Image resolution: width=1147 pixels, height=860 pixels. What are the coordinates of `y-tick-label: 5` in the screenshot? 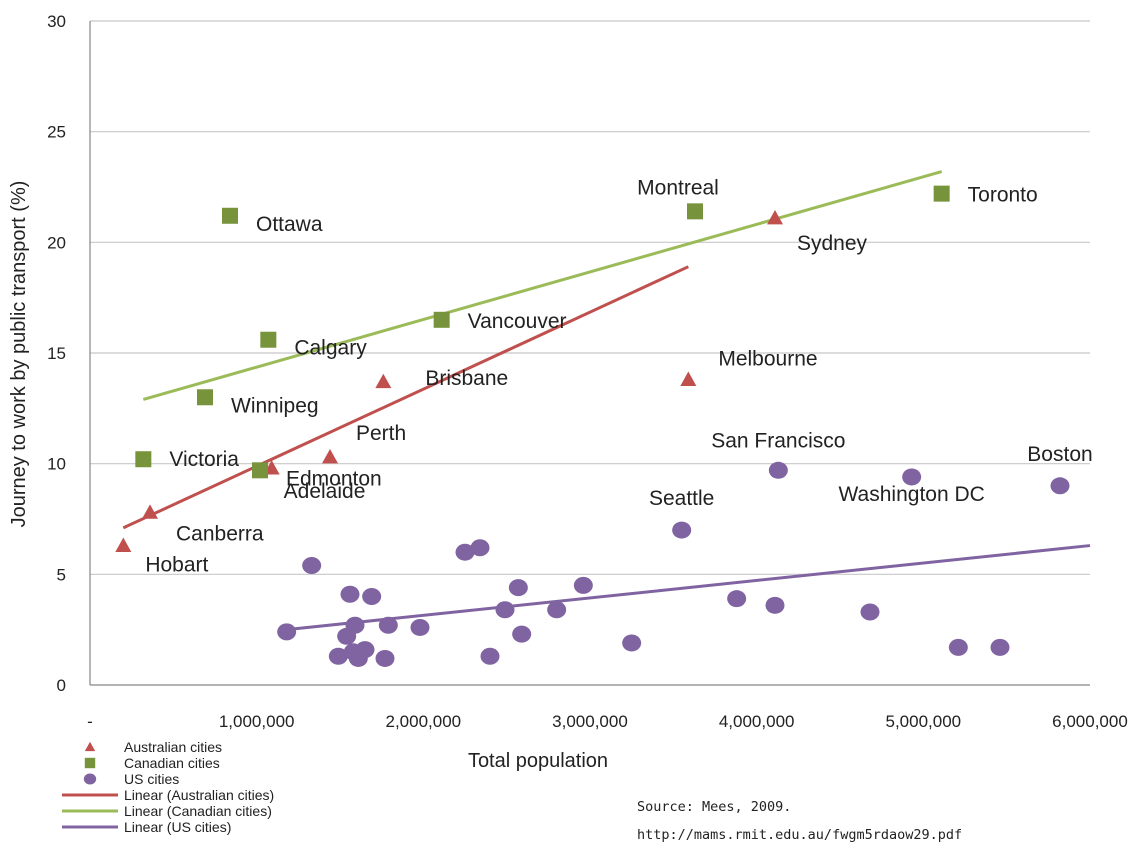 It's located at (61, 574).